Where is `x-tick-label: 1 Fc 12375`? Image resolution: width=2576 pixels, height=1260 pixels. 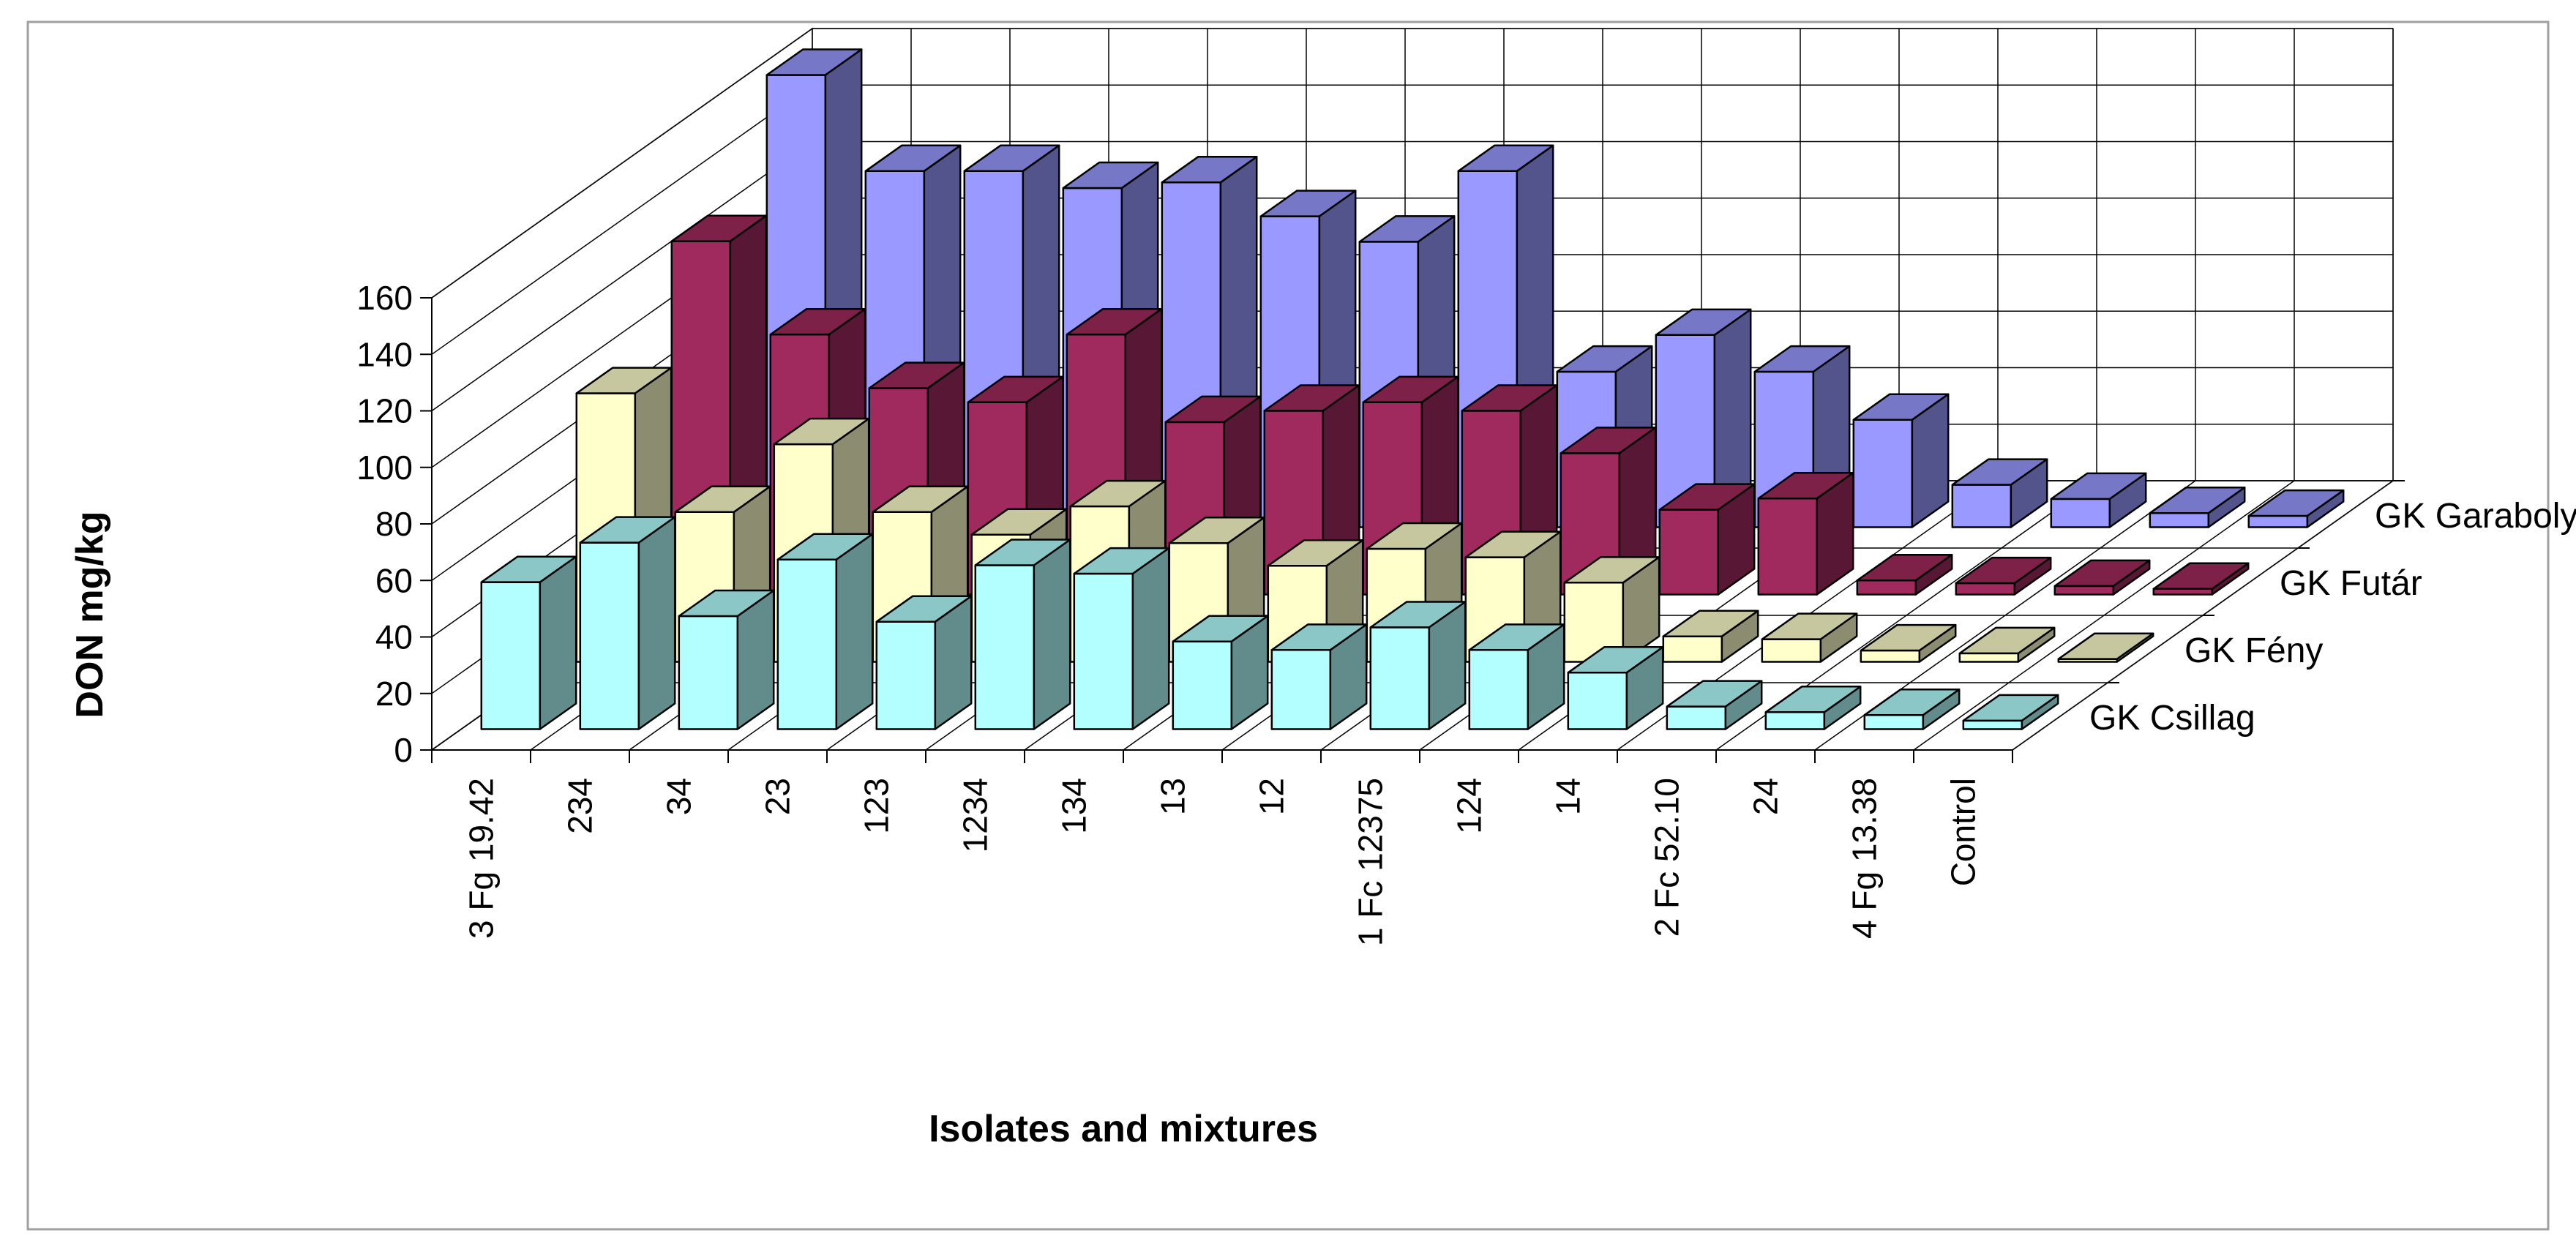
x-tick-label: 1 Fc 12375 is located at coordinates (1371, 862).